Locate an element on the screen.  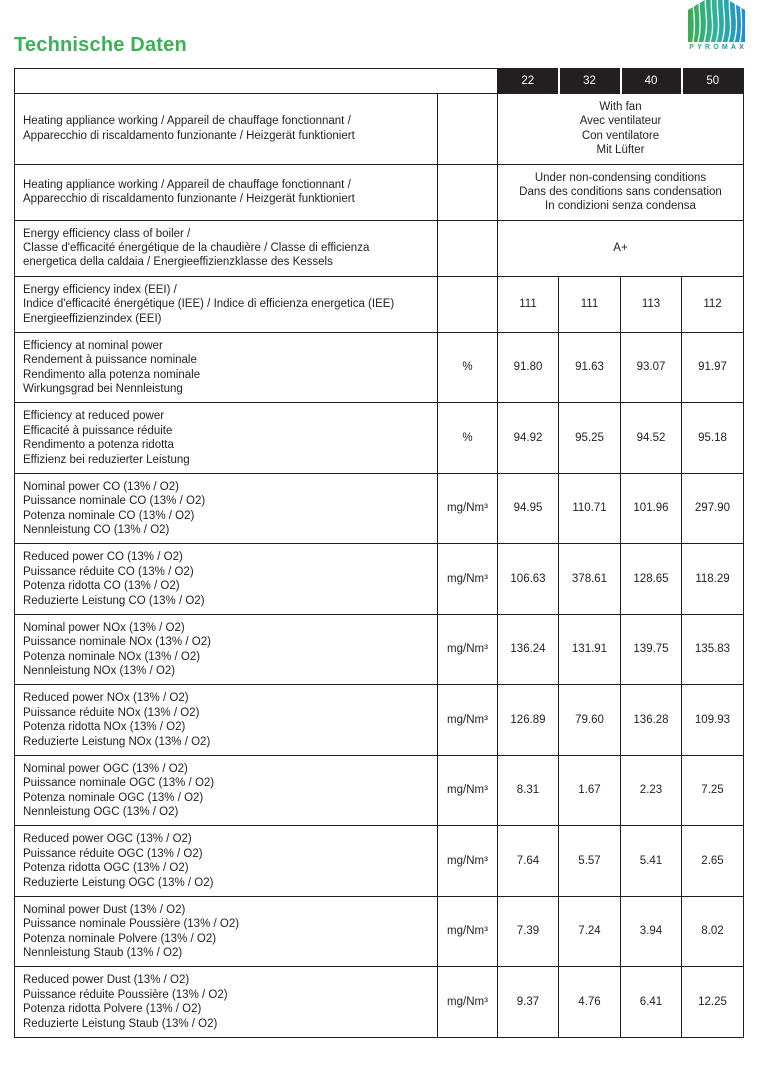
row-value: 7.25 is located at coordinates (712, 790).